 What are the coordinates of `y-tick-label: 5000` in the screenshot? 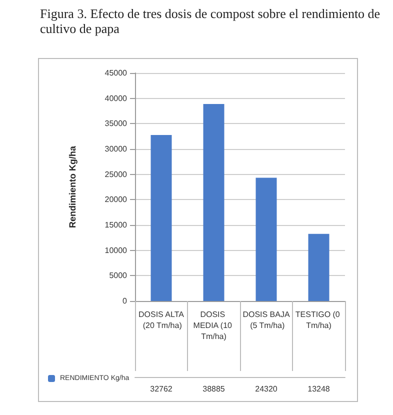 It's located at (118, 275).